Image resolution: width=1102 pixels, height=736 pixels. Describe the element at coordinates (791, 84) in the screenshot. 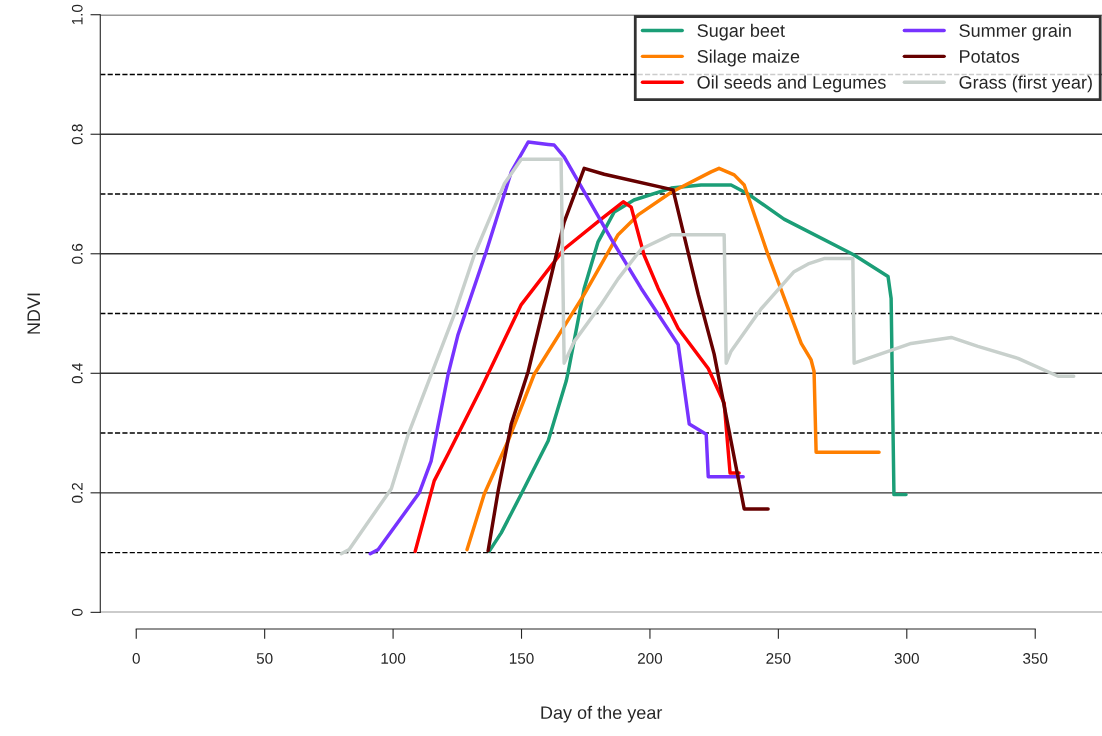

I see `legend-label: Oil seeds and Legumes` at that location.